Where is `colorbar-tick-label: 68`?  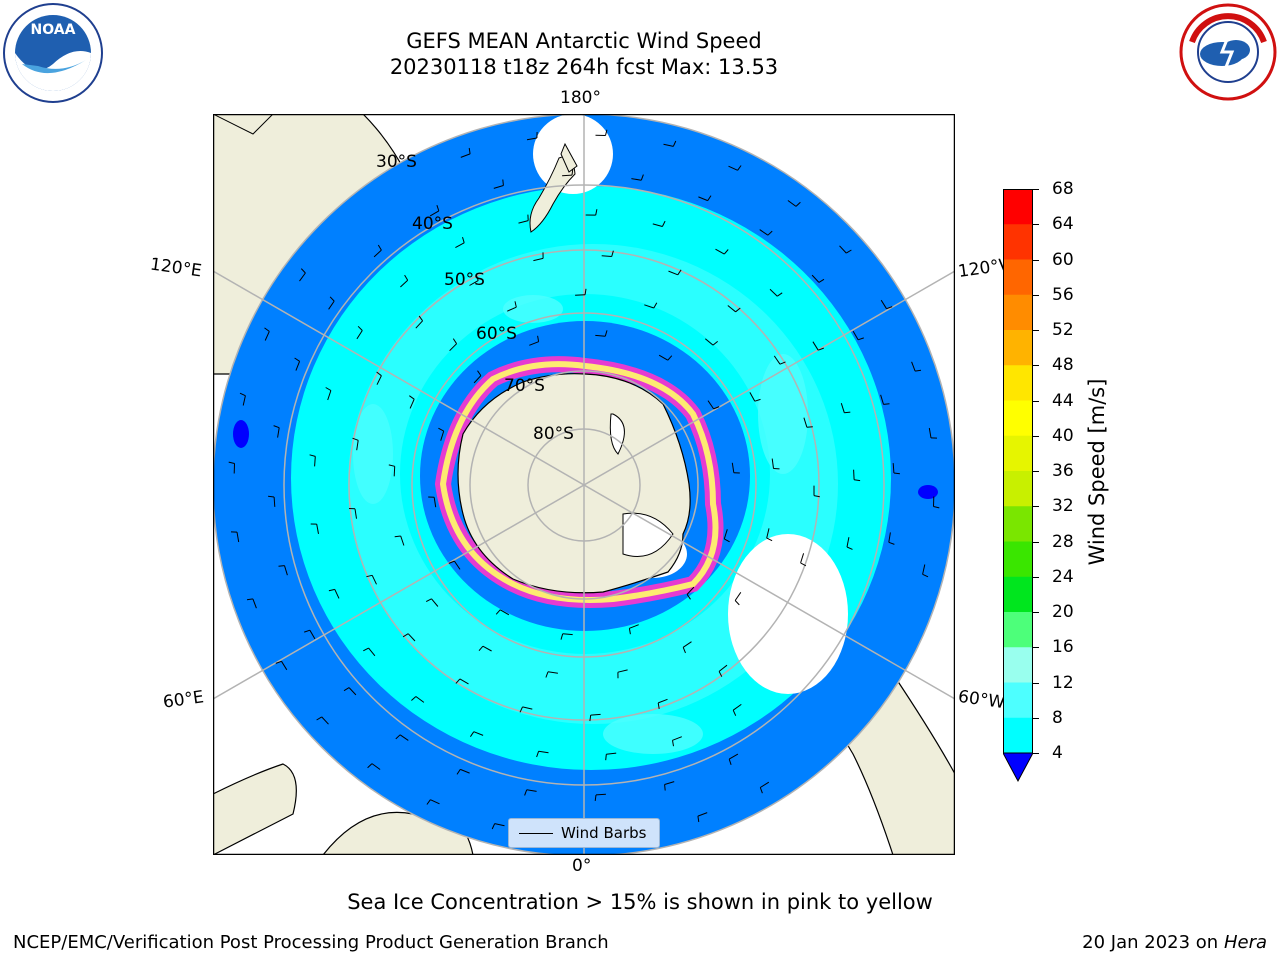
colorbar-tick-label: 68 is located at coordinates (1063, 189).